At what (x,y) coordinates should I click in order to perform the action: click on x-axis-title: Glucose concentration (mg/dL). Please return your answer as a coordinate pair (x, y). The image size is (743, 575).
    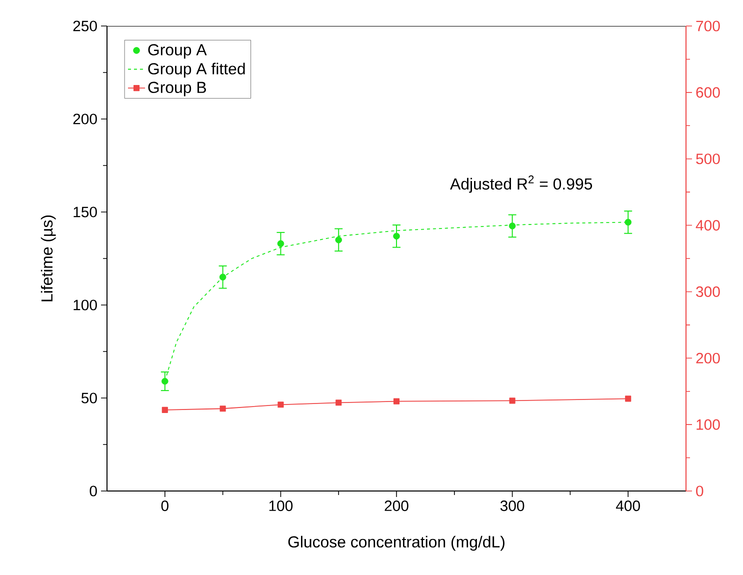
    Looking at the image, I should click on (396, 543).